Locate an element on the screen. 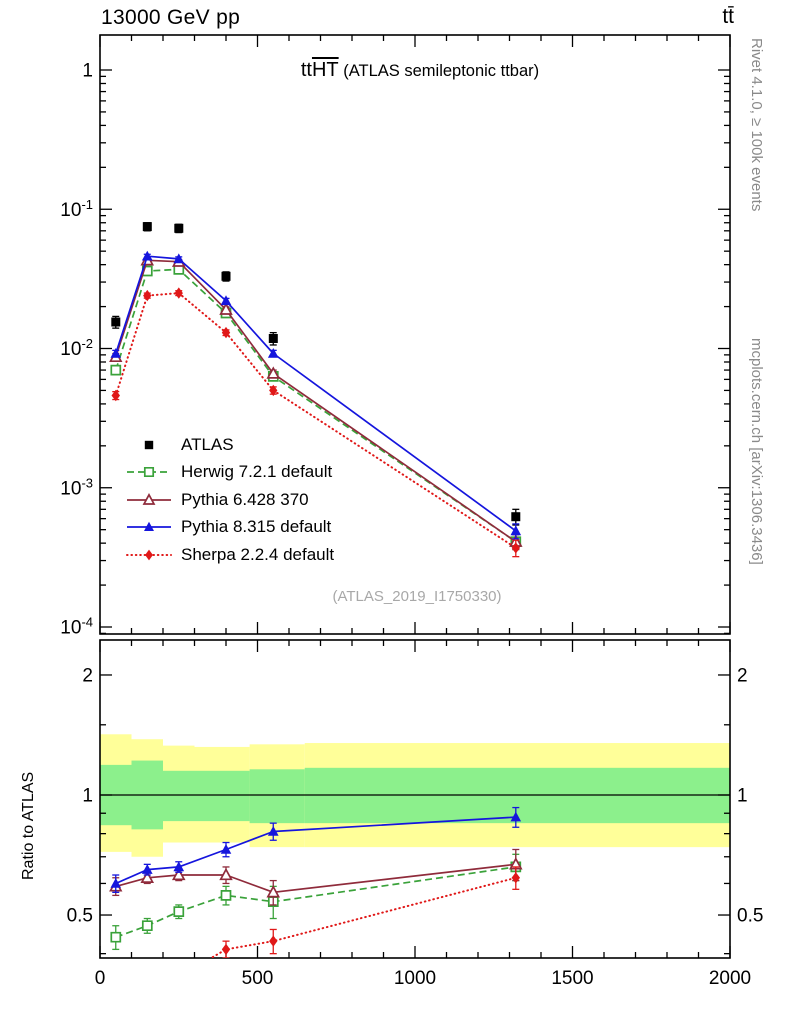 This screenshot has height=1024, width=786. observable-title: ttHT (ATLAS semileptonic ttbar) is located at coordinates (420, 70).